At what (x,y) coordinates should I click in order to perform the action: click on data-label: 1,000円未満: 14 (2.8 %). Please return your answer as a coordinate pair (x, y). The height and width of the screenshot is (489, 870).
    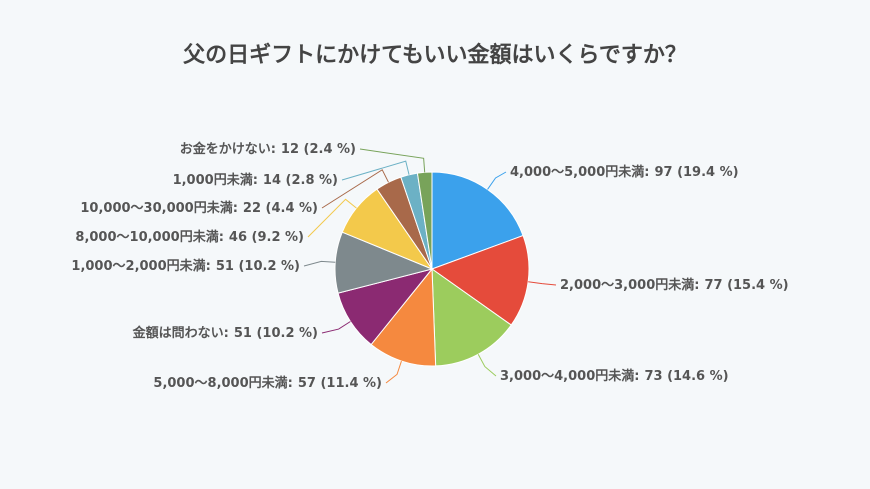
    Looking at the image, I should click on (255, 180).